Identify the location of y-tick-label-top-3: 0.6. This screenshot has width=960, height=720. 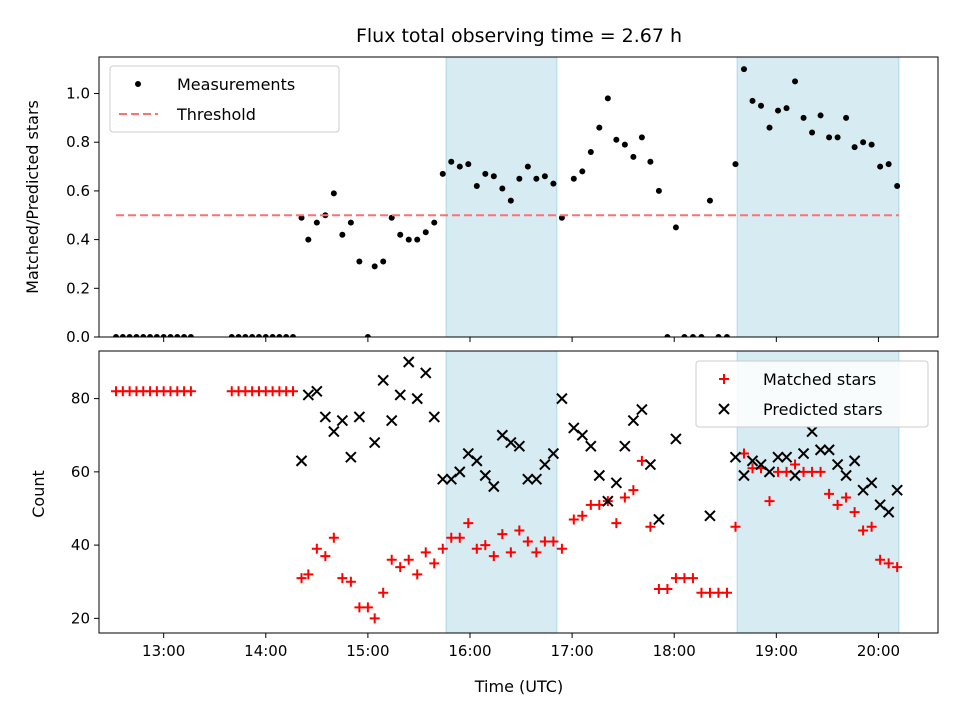
(78, 191).